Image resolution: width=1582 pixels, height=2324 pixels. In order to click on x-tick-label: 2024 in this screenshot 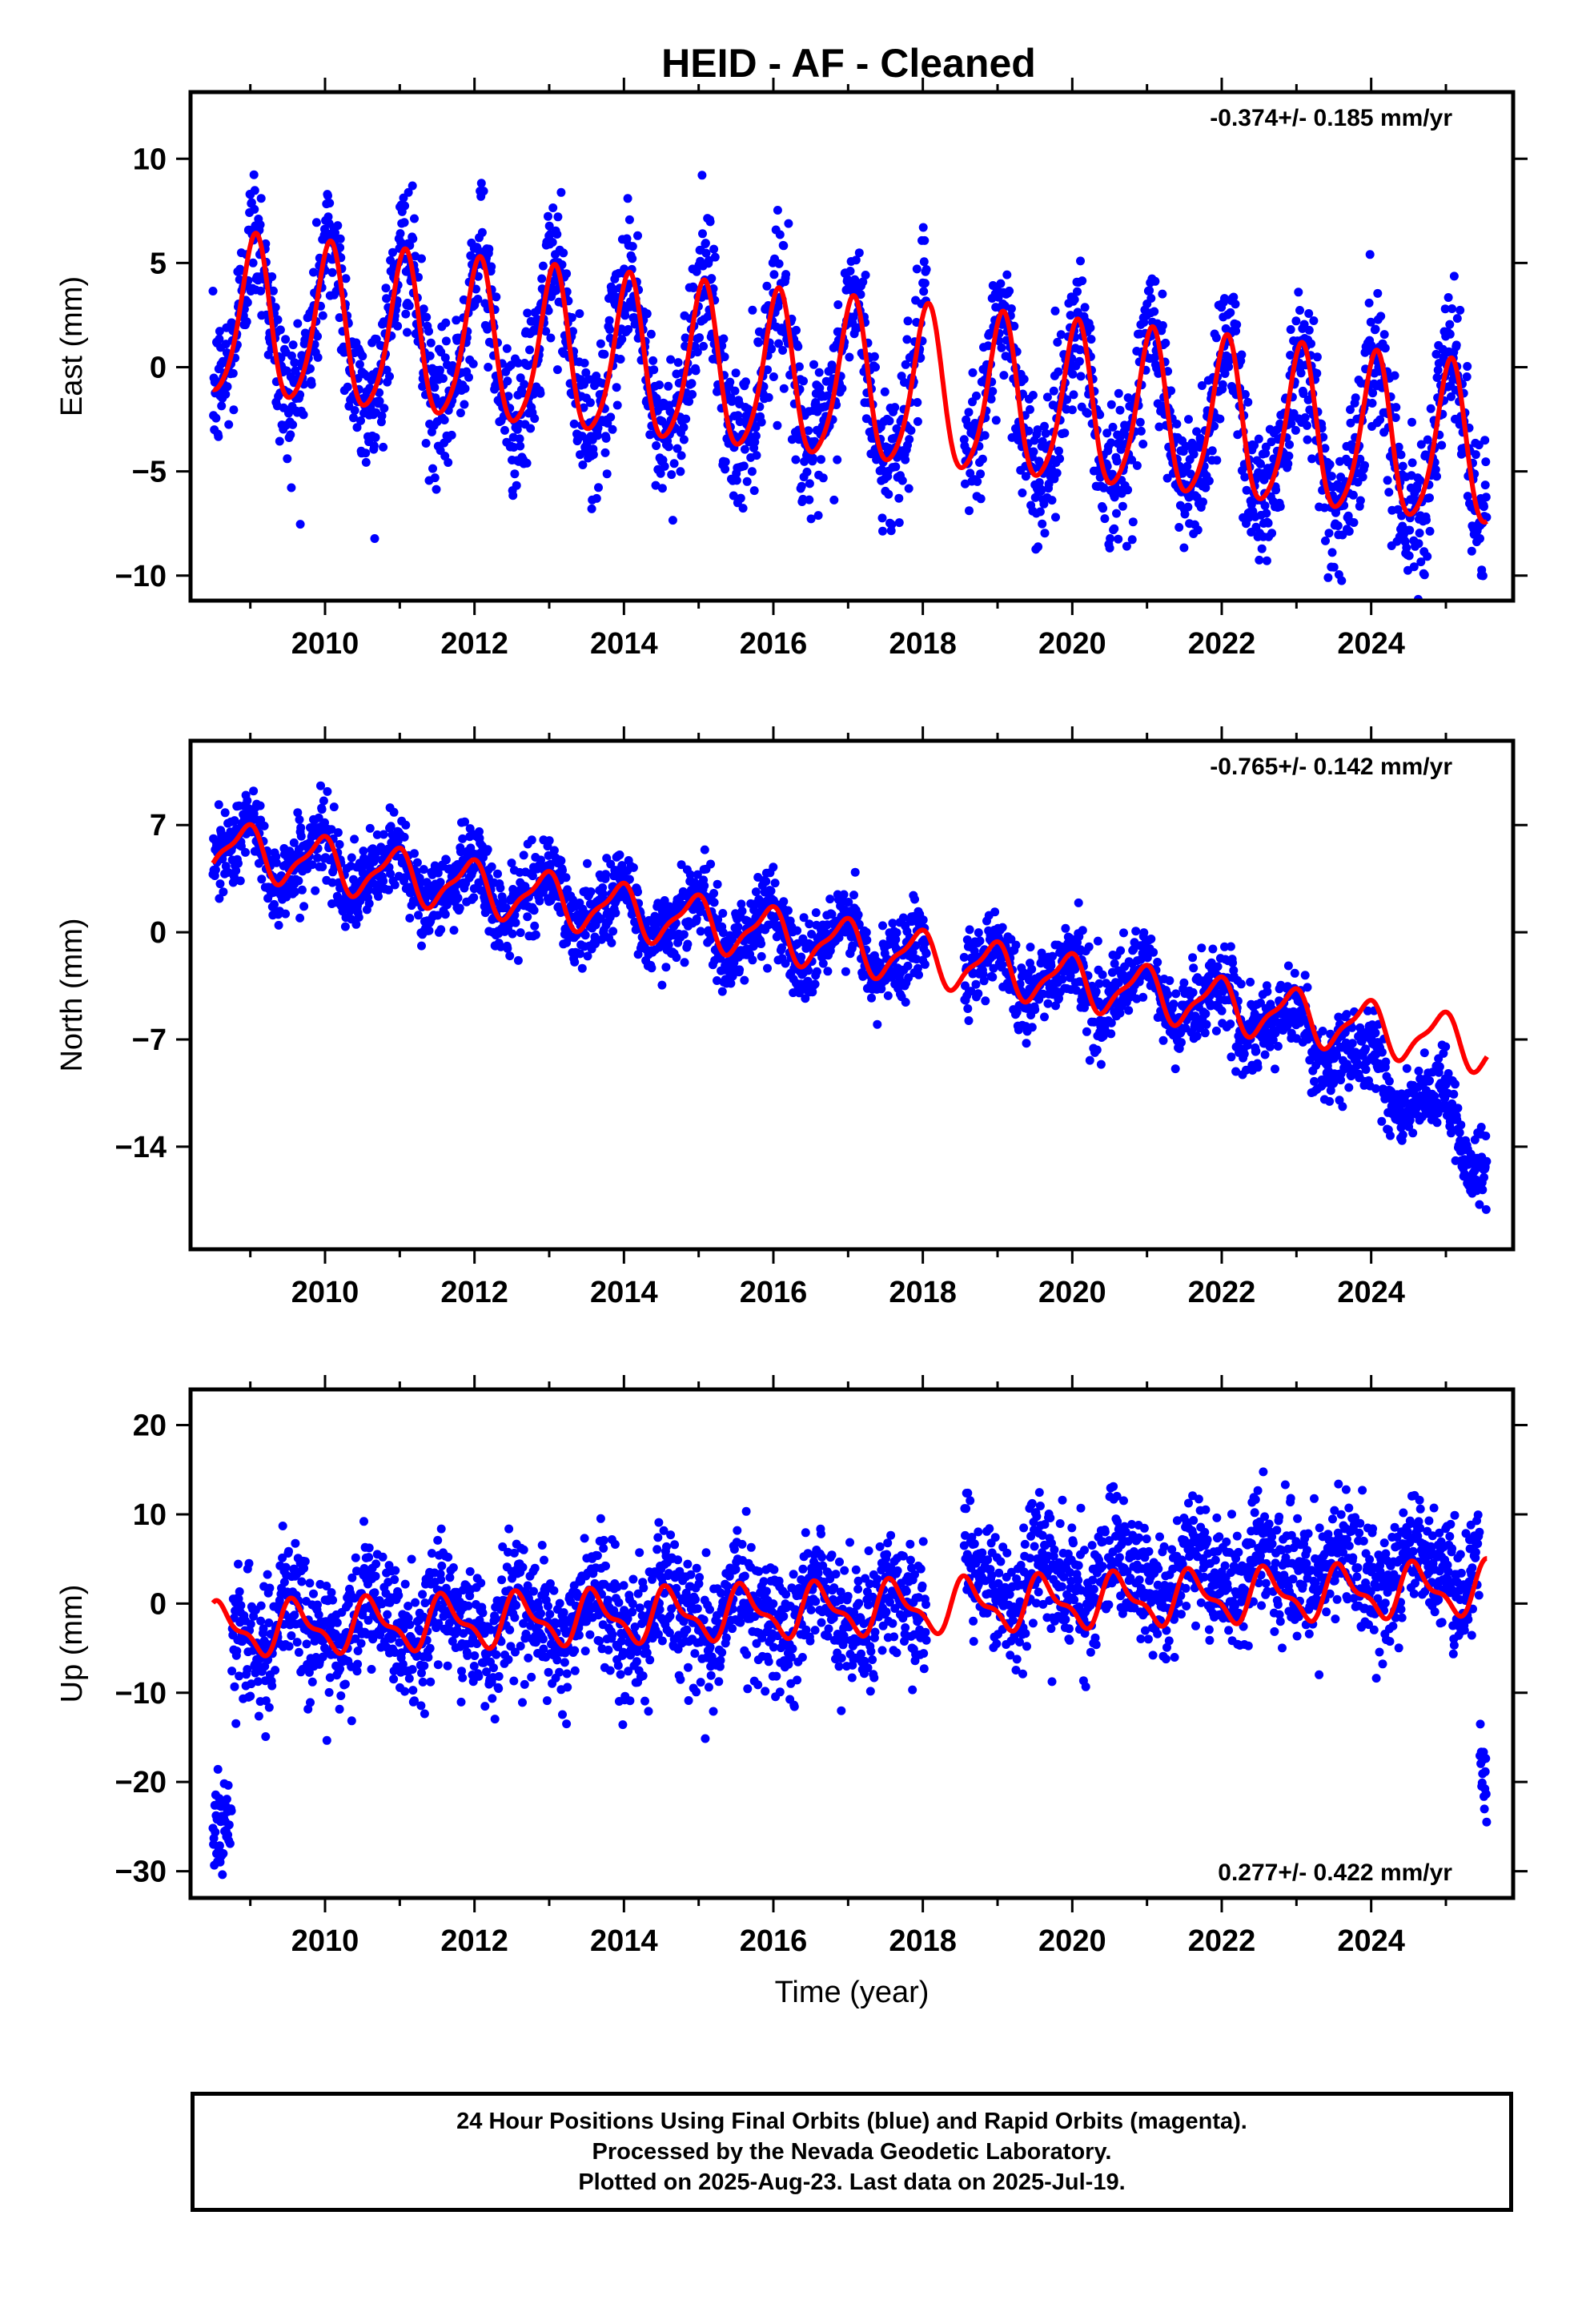, I will do `click(1371, 644)`.